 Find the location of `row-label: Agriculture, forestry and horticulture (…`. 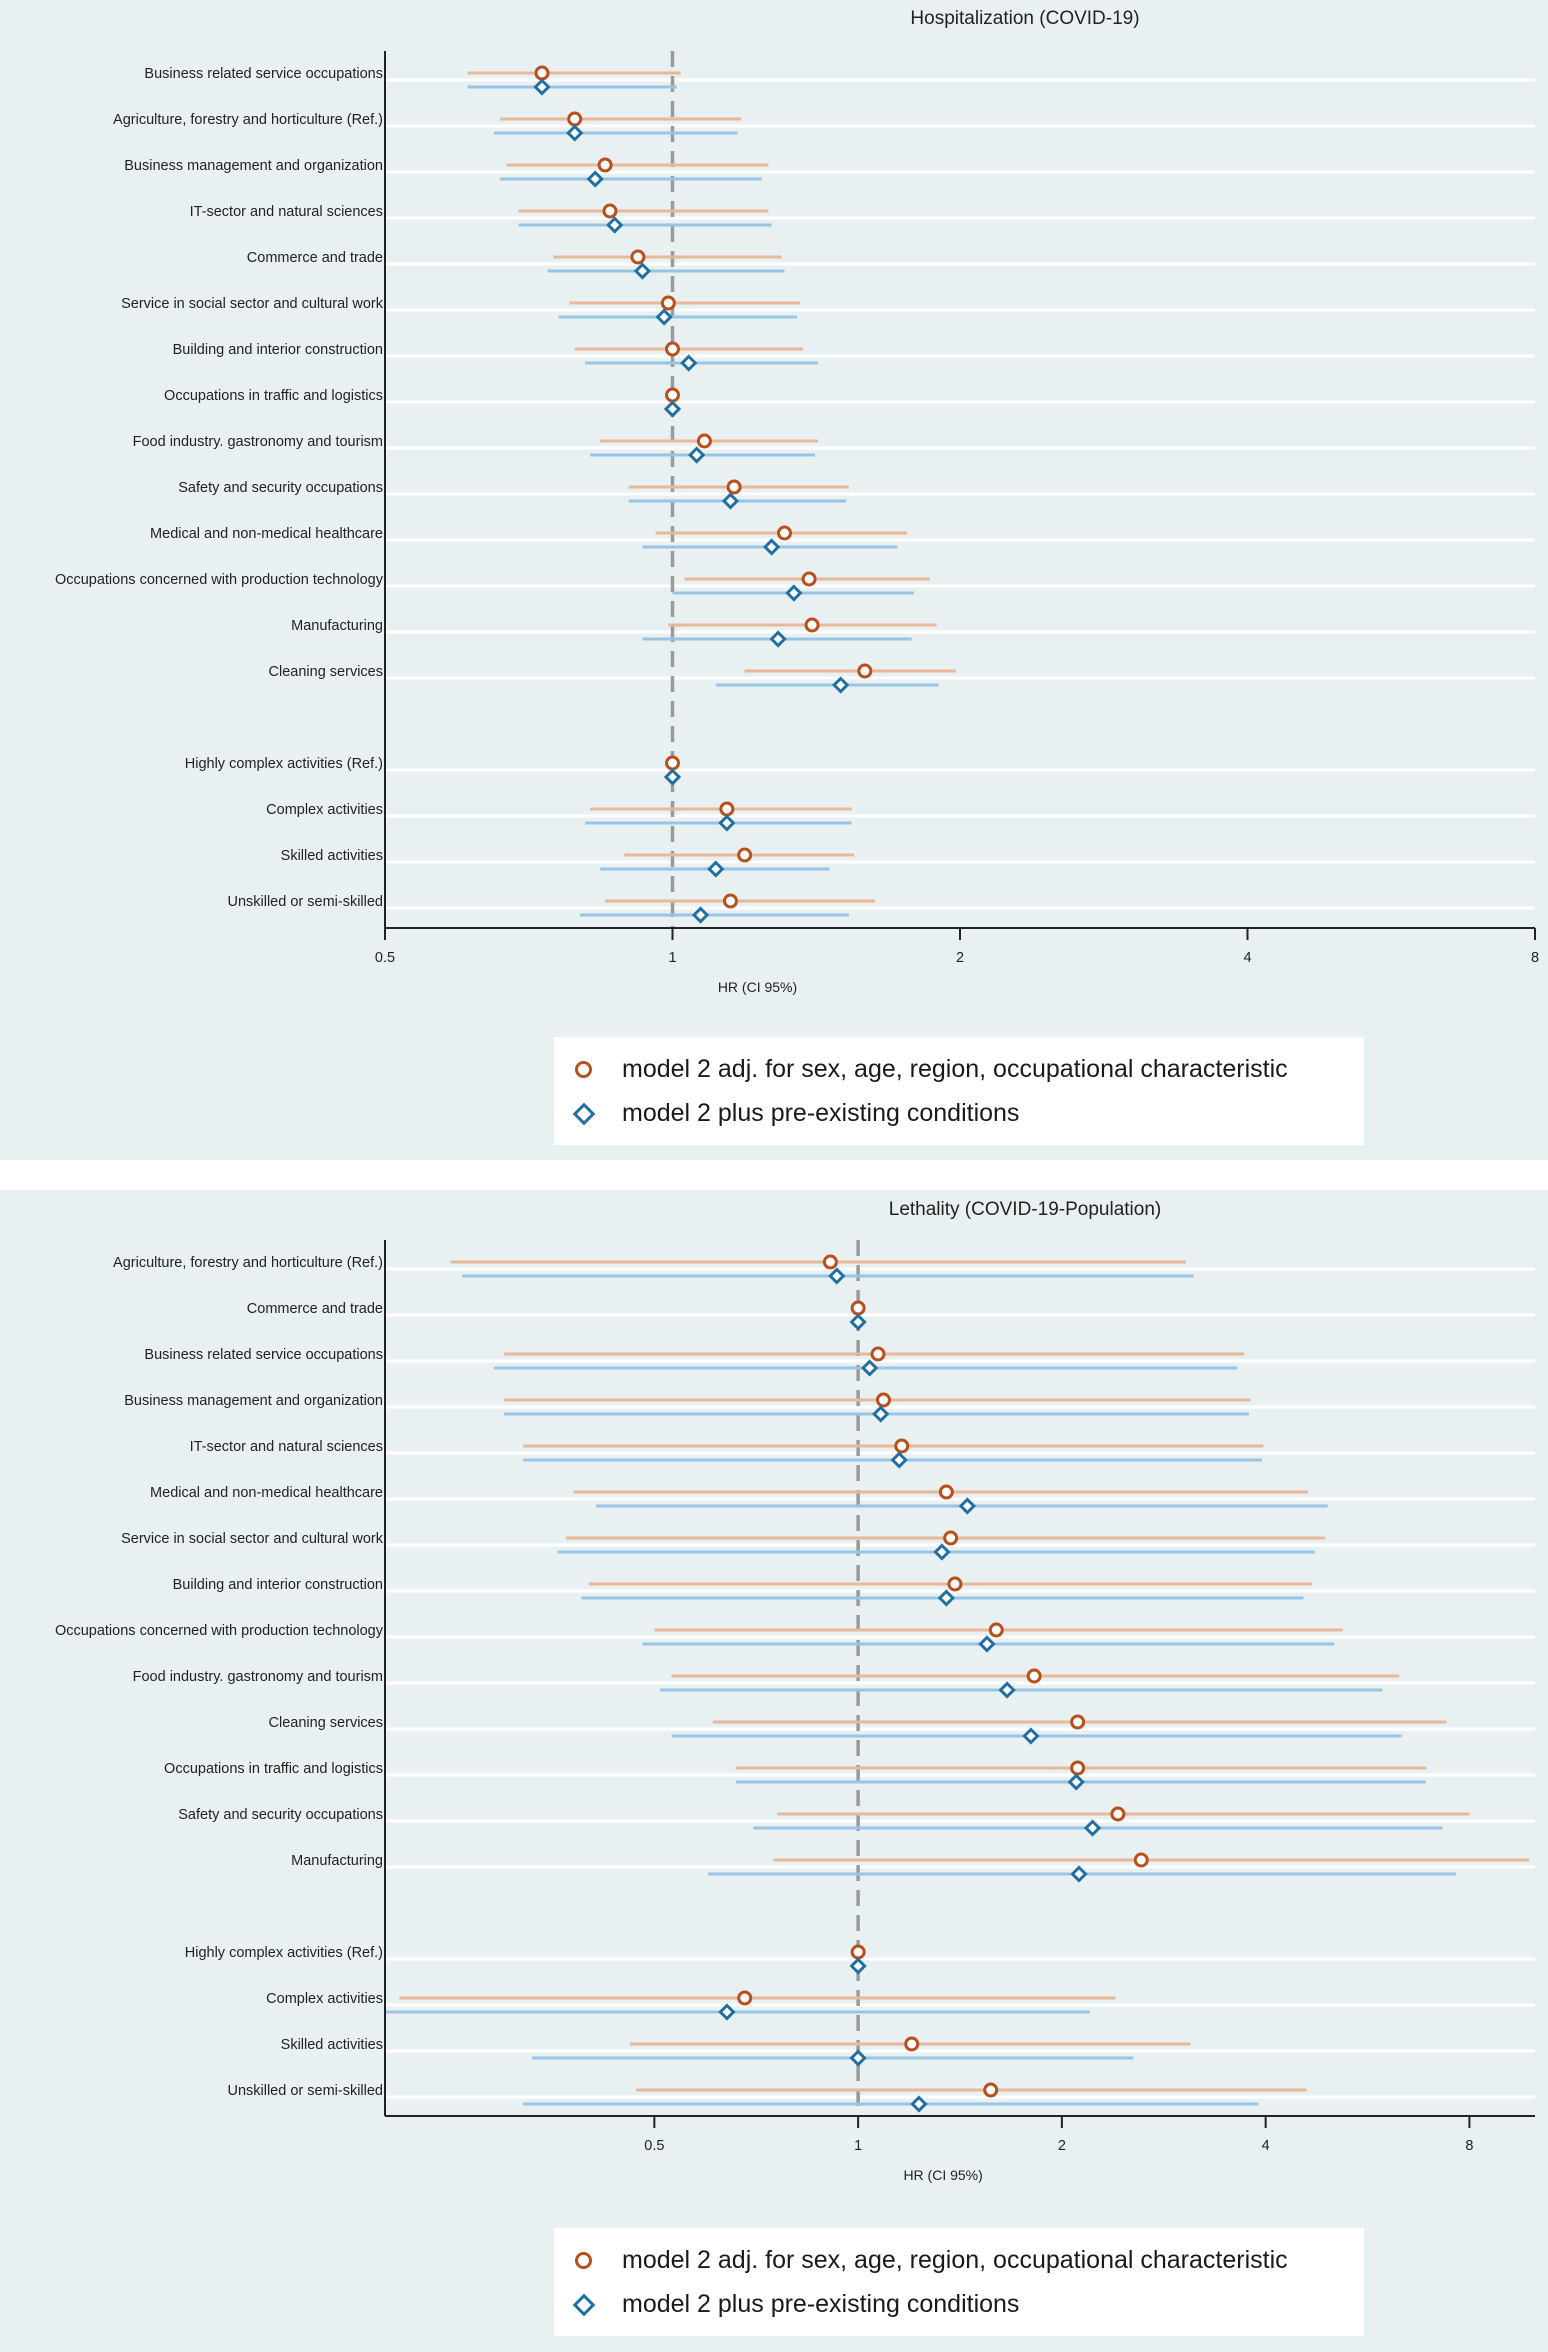

row-label: Agriculture, forestry and horticulture (… is located at coordinates (248, 120).